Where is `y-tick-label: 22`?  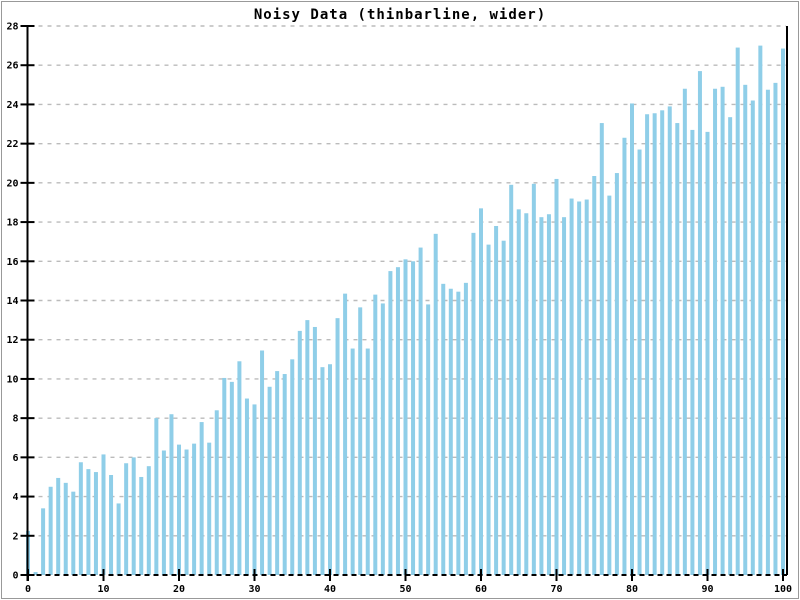 y-tick-label: 22 is located at coordinates (12, 144).